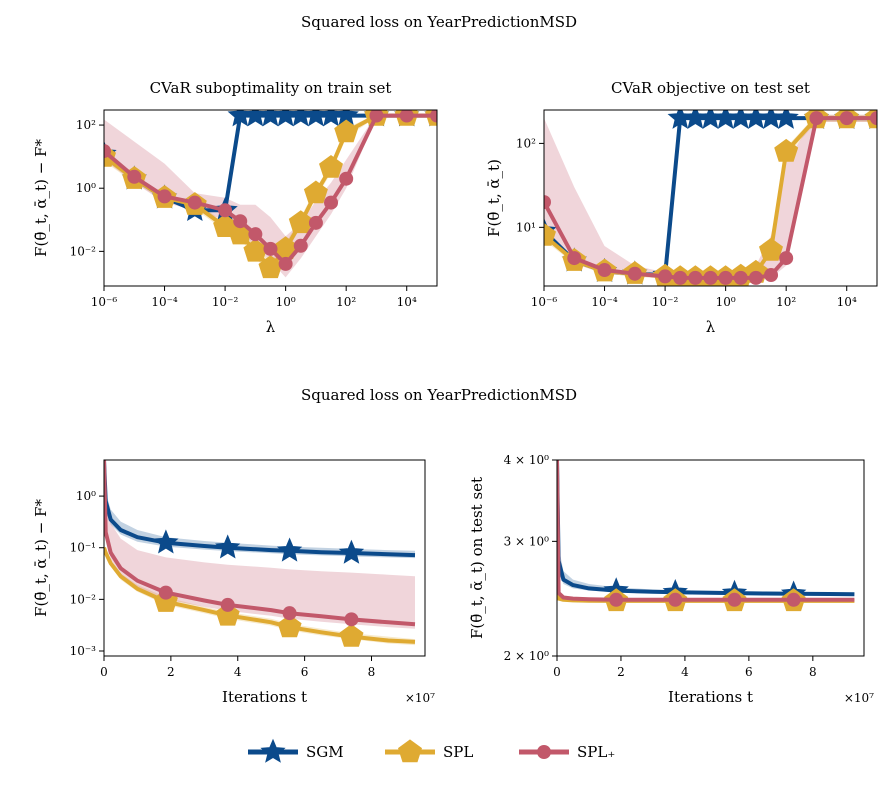  What do you see at coordinates (527, 656) in the screenshot?
I see `y-tick-label: 2 × 10⁰` at bounding box center [527, 656].